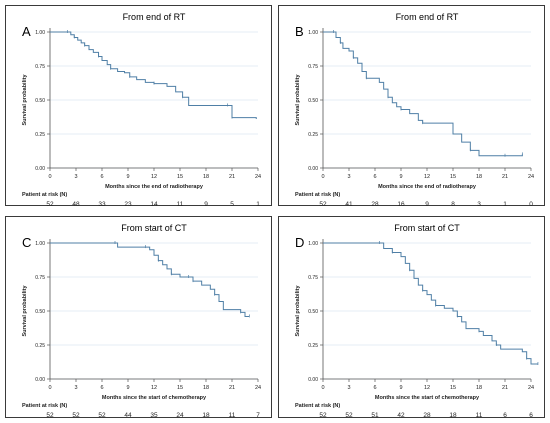 The image size is (550, 423). I want to click on risk-count: 24, so click(180, 415).